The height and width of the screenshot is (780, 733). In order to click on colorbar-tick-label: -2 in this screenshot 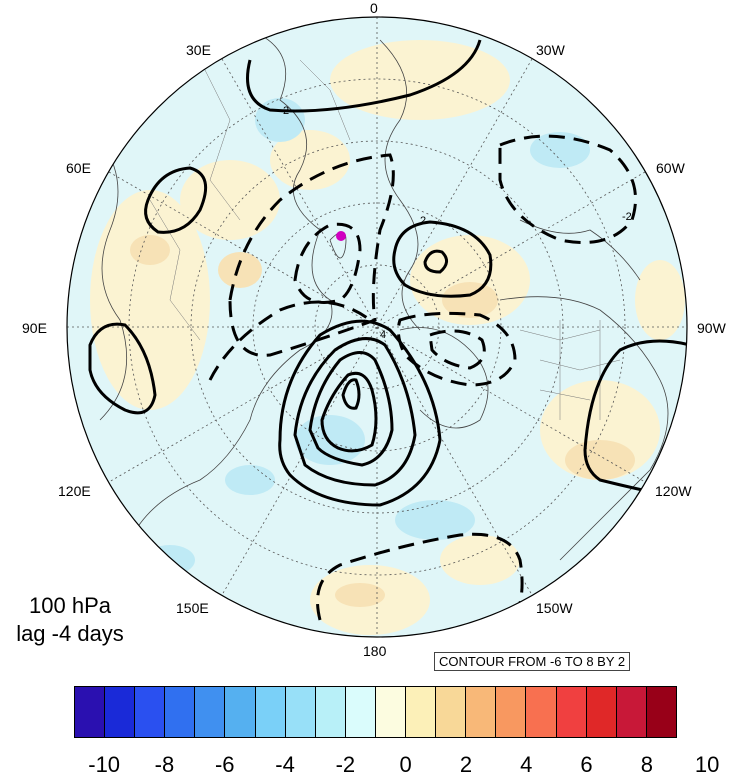, I will do `click(345, 764)`.